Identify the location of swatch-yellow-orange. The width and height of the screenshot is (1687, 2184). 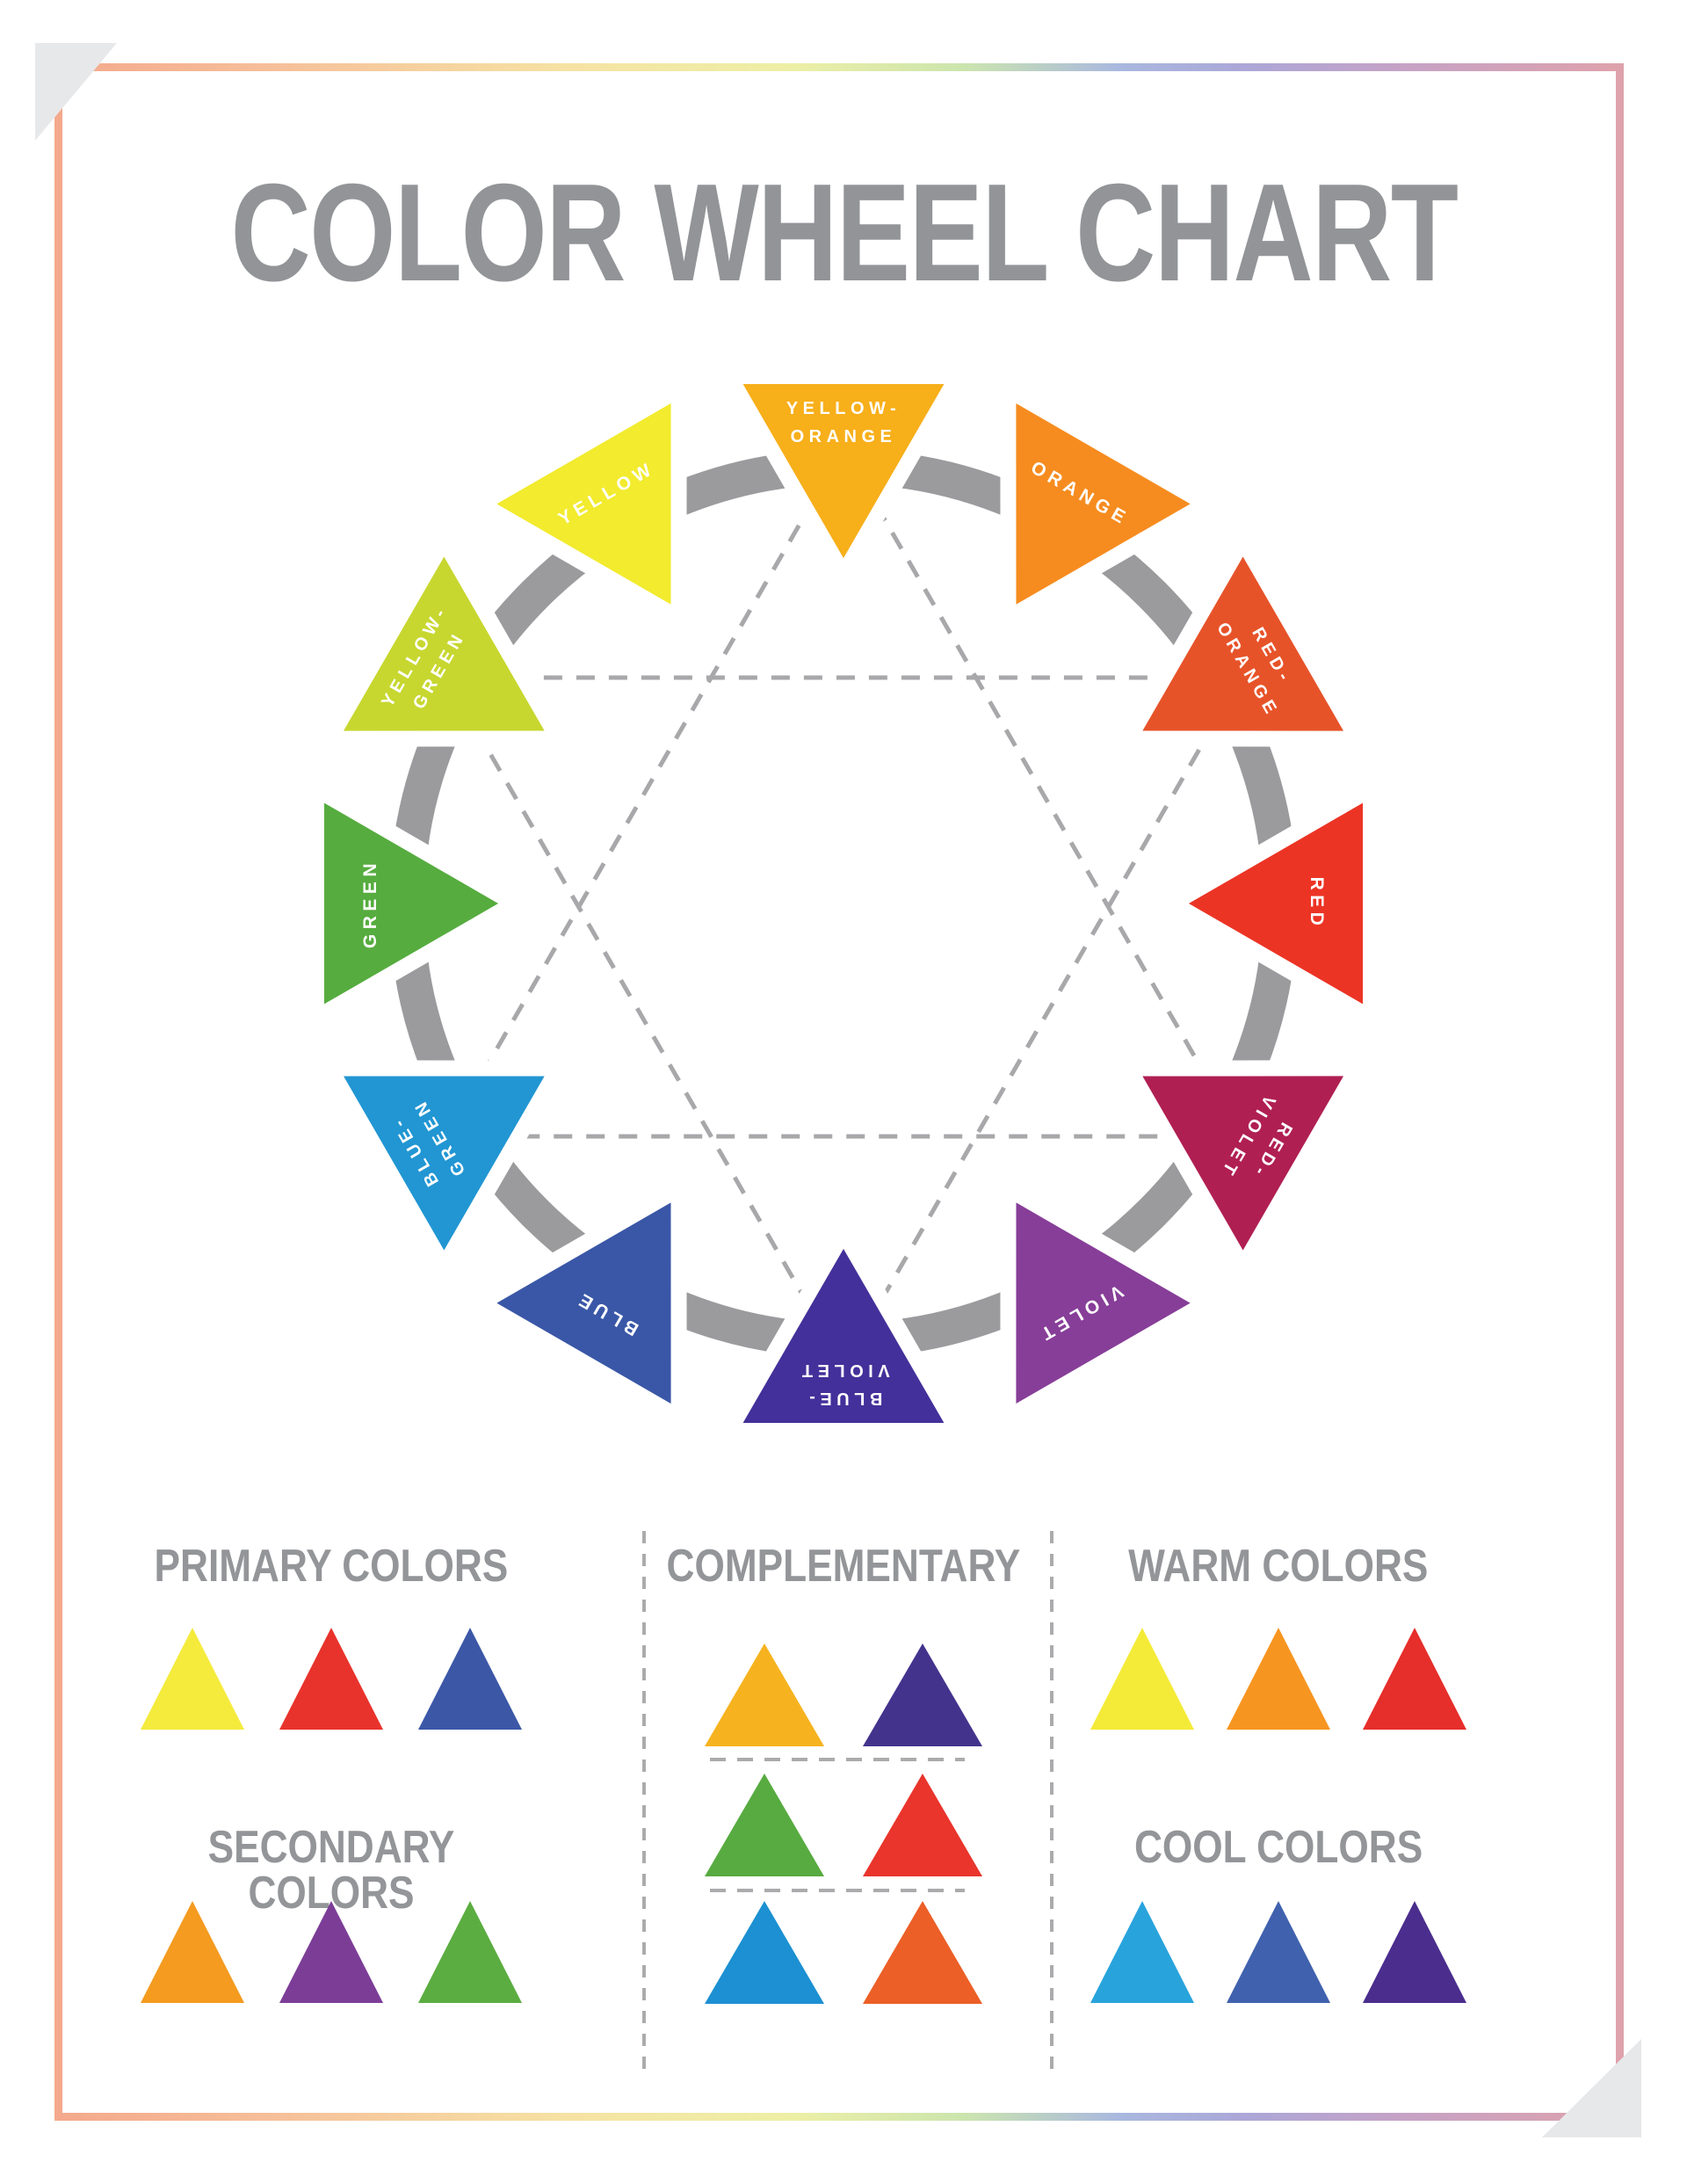
(764, 1694).